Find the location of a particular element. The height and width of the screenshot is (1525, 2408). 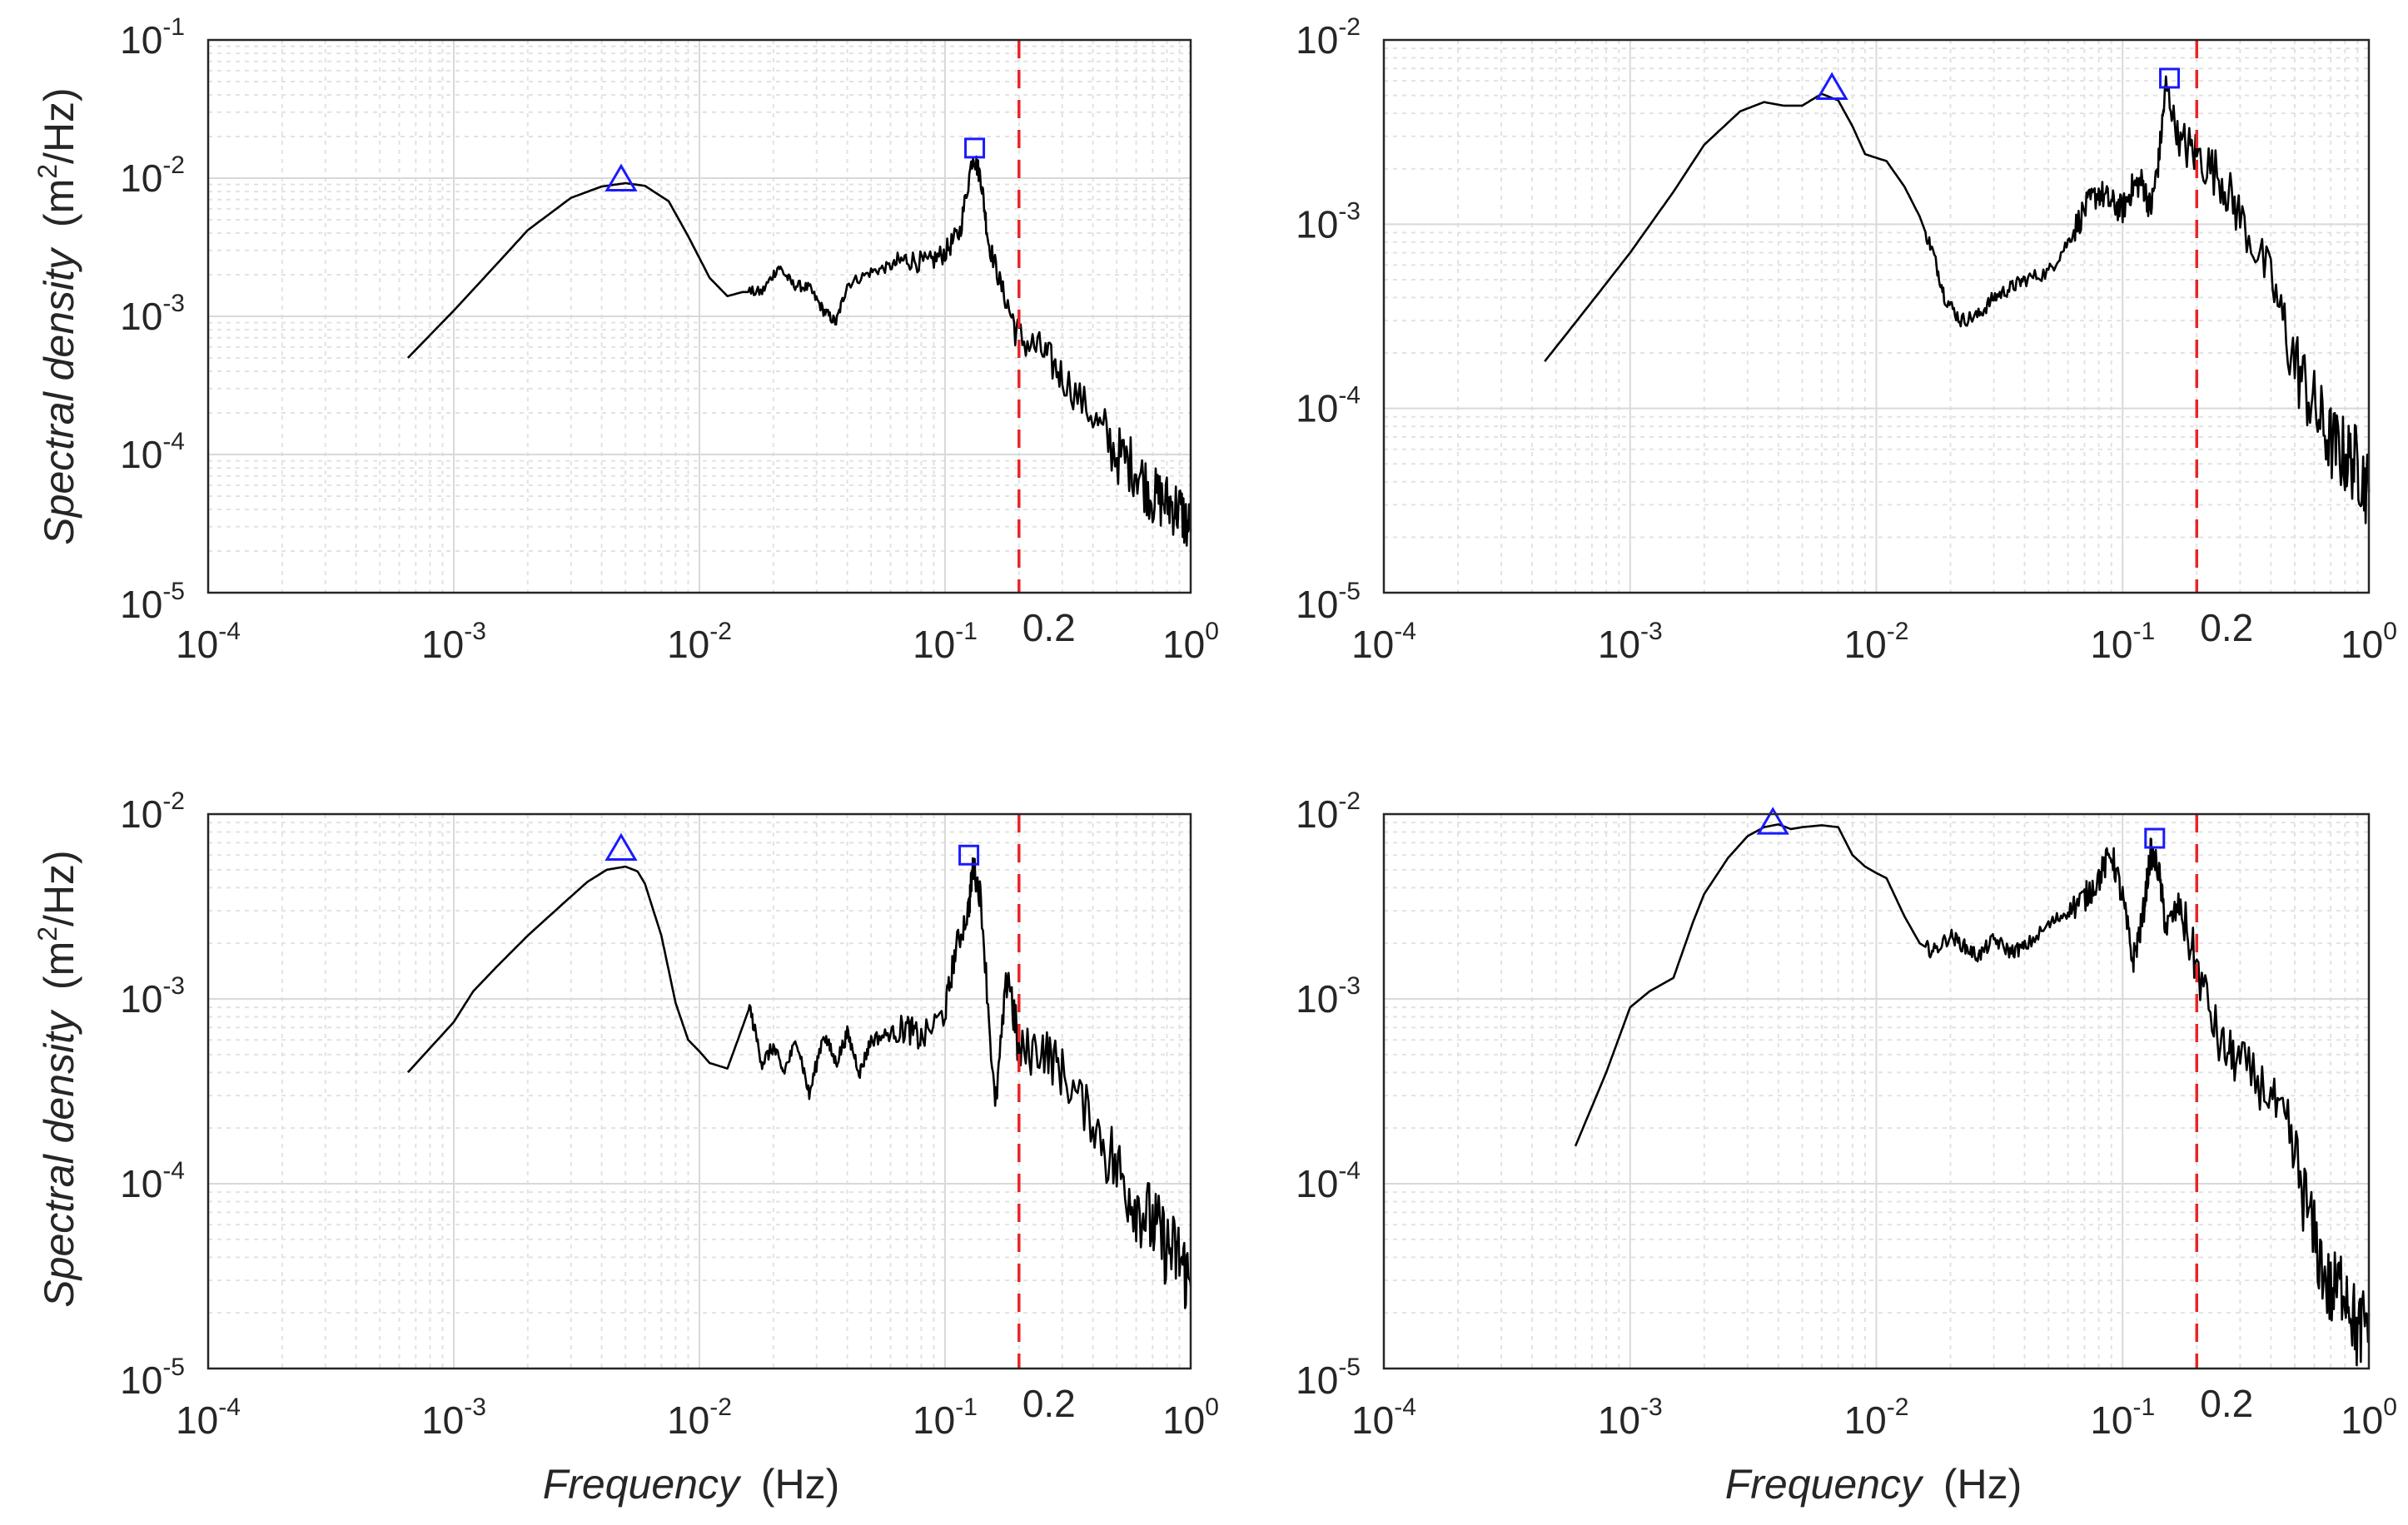

x-axis-label-left: Frequency (Hz) is located at coordinates (692, 1484).